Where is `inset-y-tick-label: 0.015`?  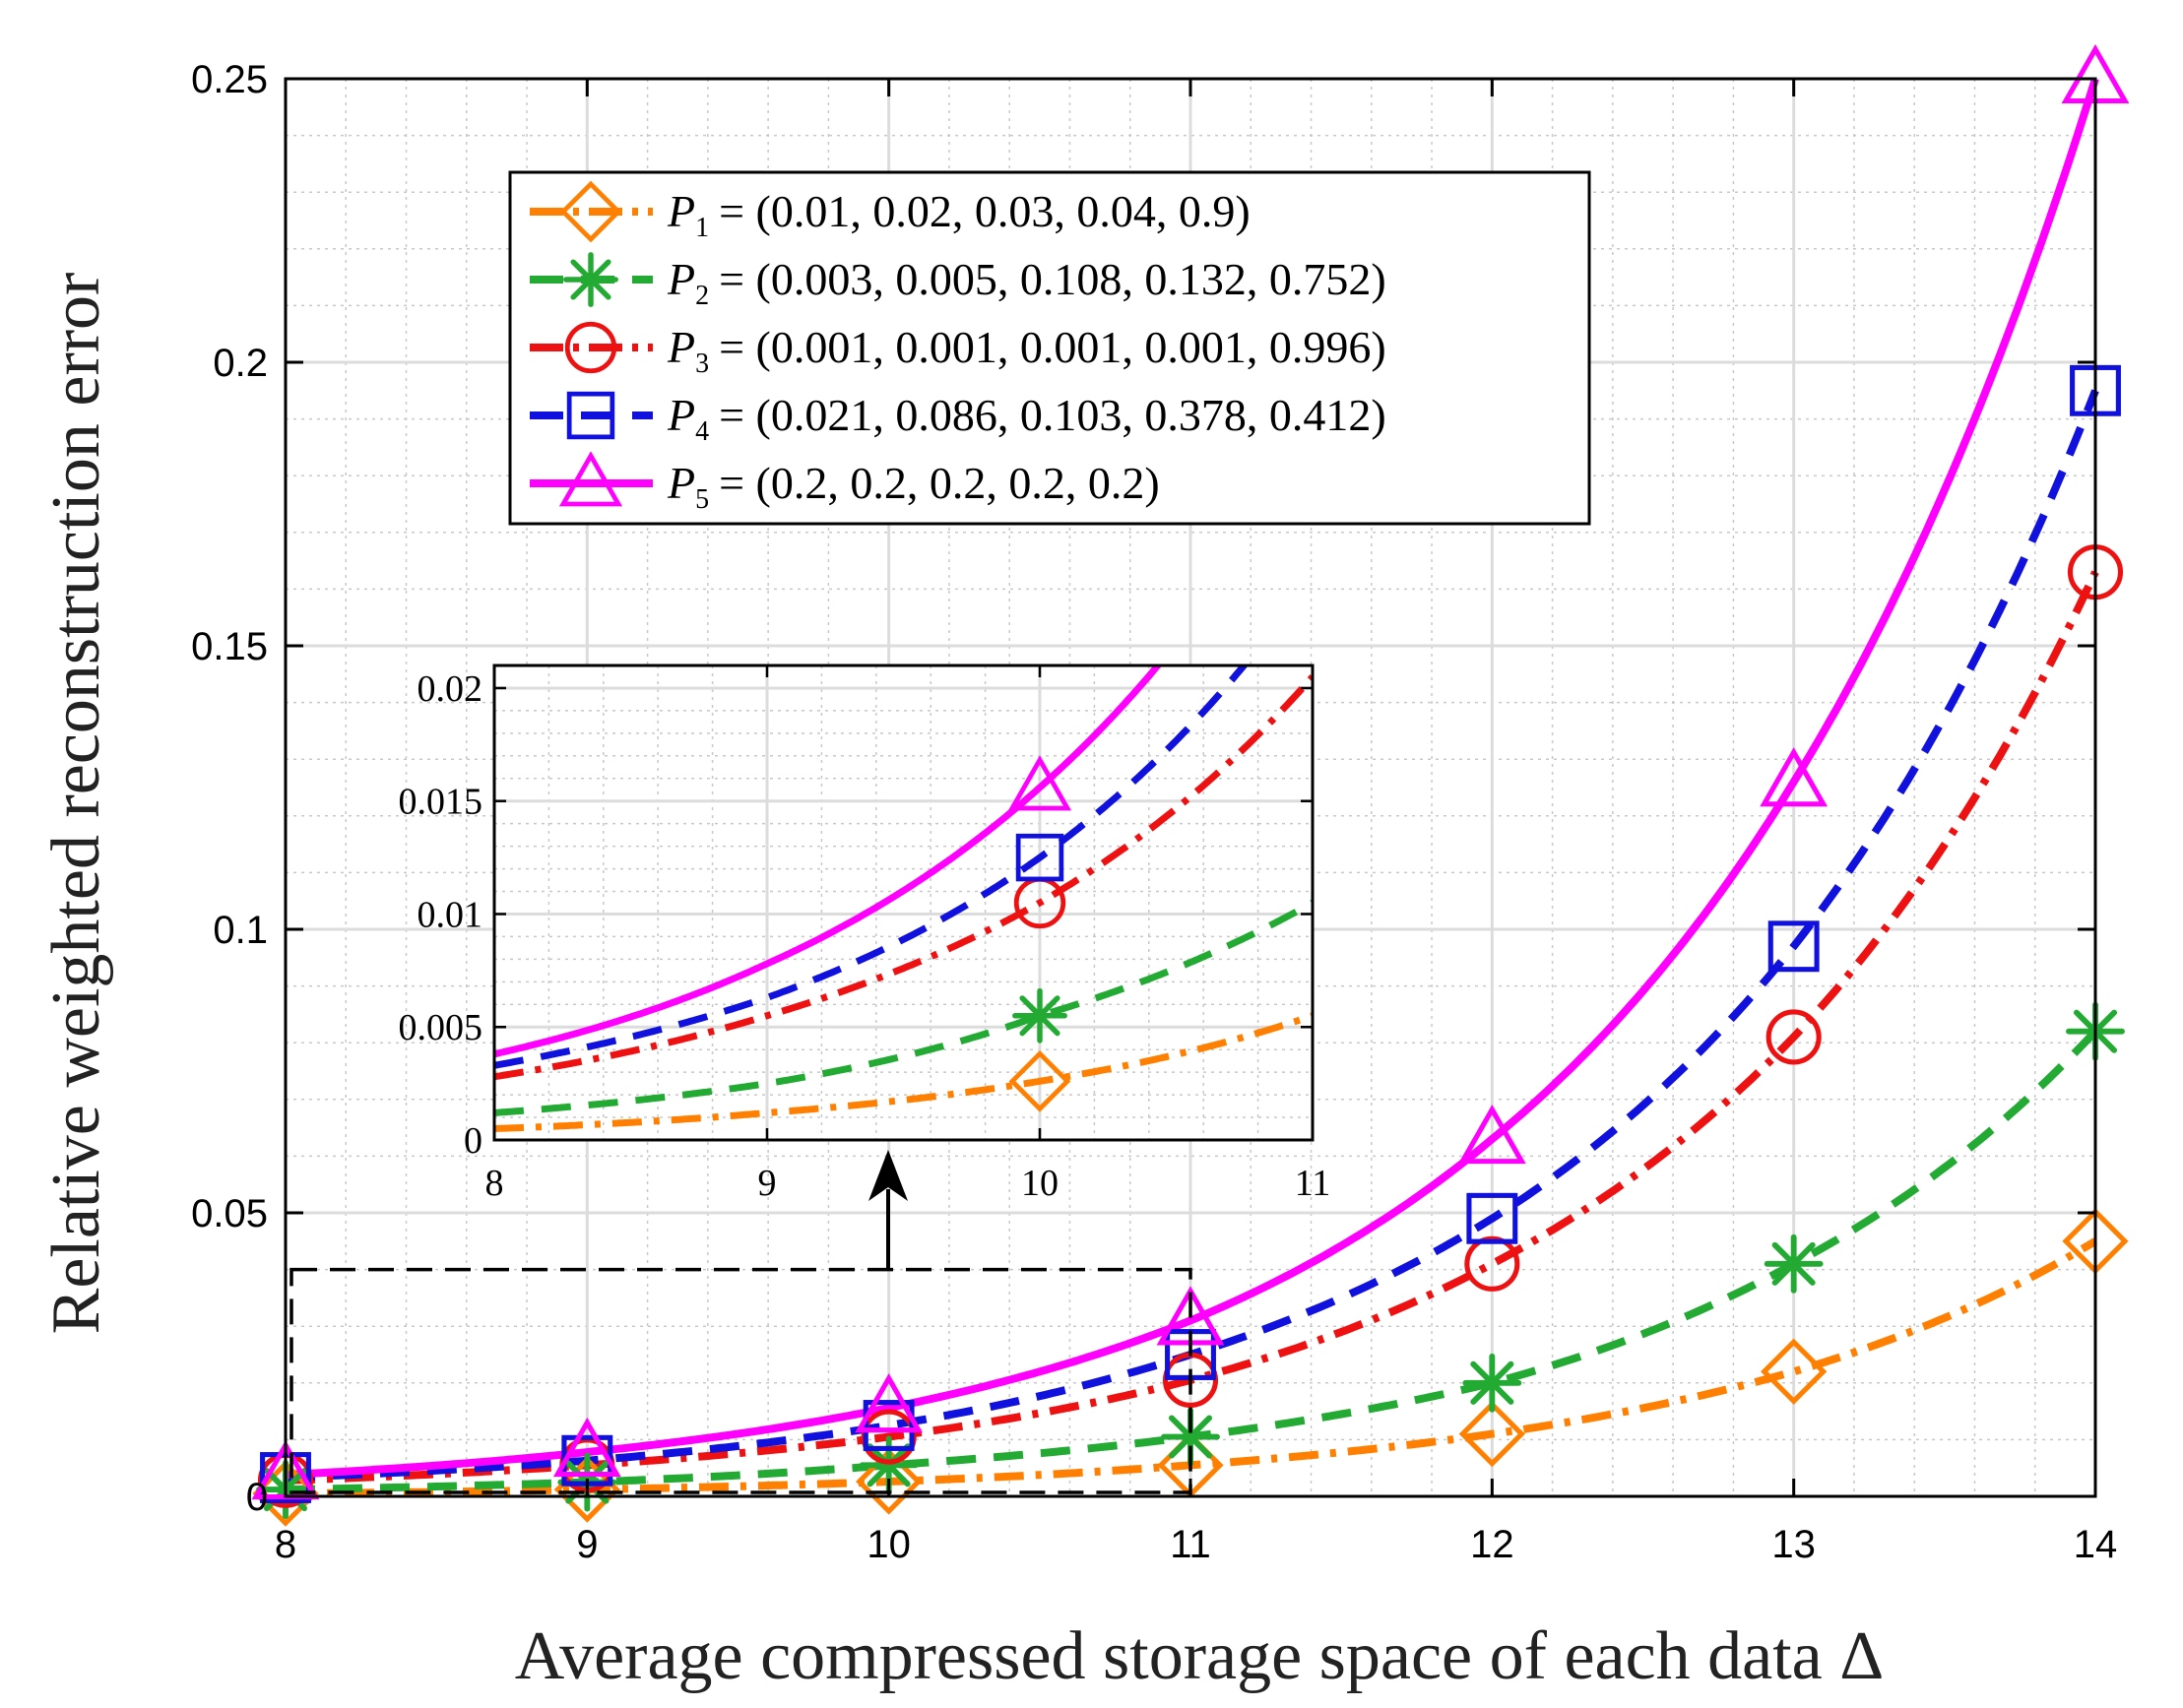
inset-y-tick-label: 0.015 is located at coordinates (441, 802).